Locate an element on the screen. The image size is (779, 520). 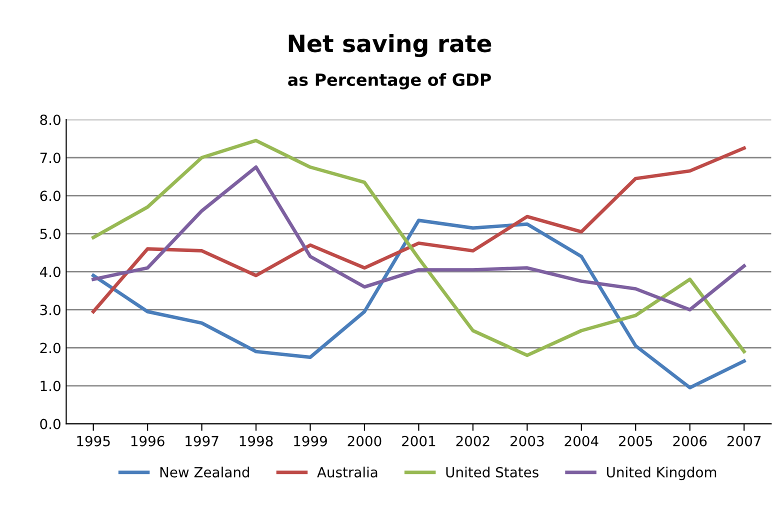
x-tick-label: 2001 is located at coordinates (419, 441).